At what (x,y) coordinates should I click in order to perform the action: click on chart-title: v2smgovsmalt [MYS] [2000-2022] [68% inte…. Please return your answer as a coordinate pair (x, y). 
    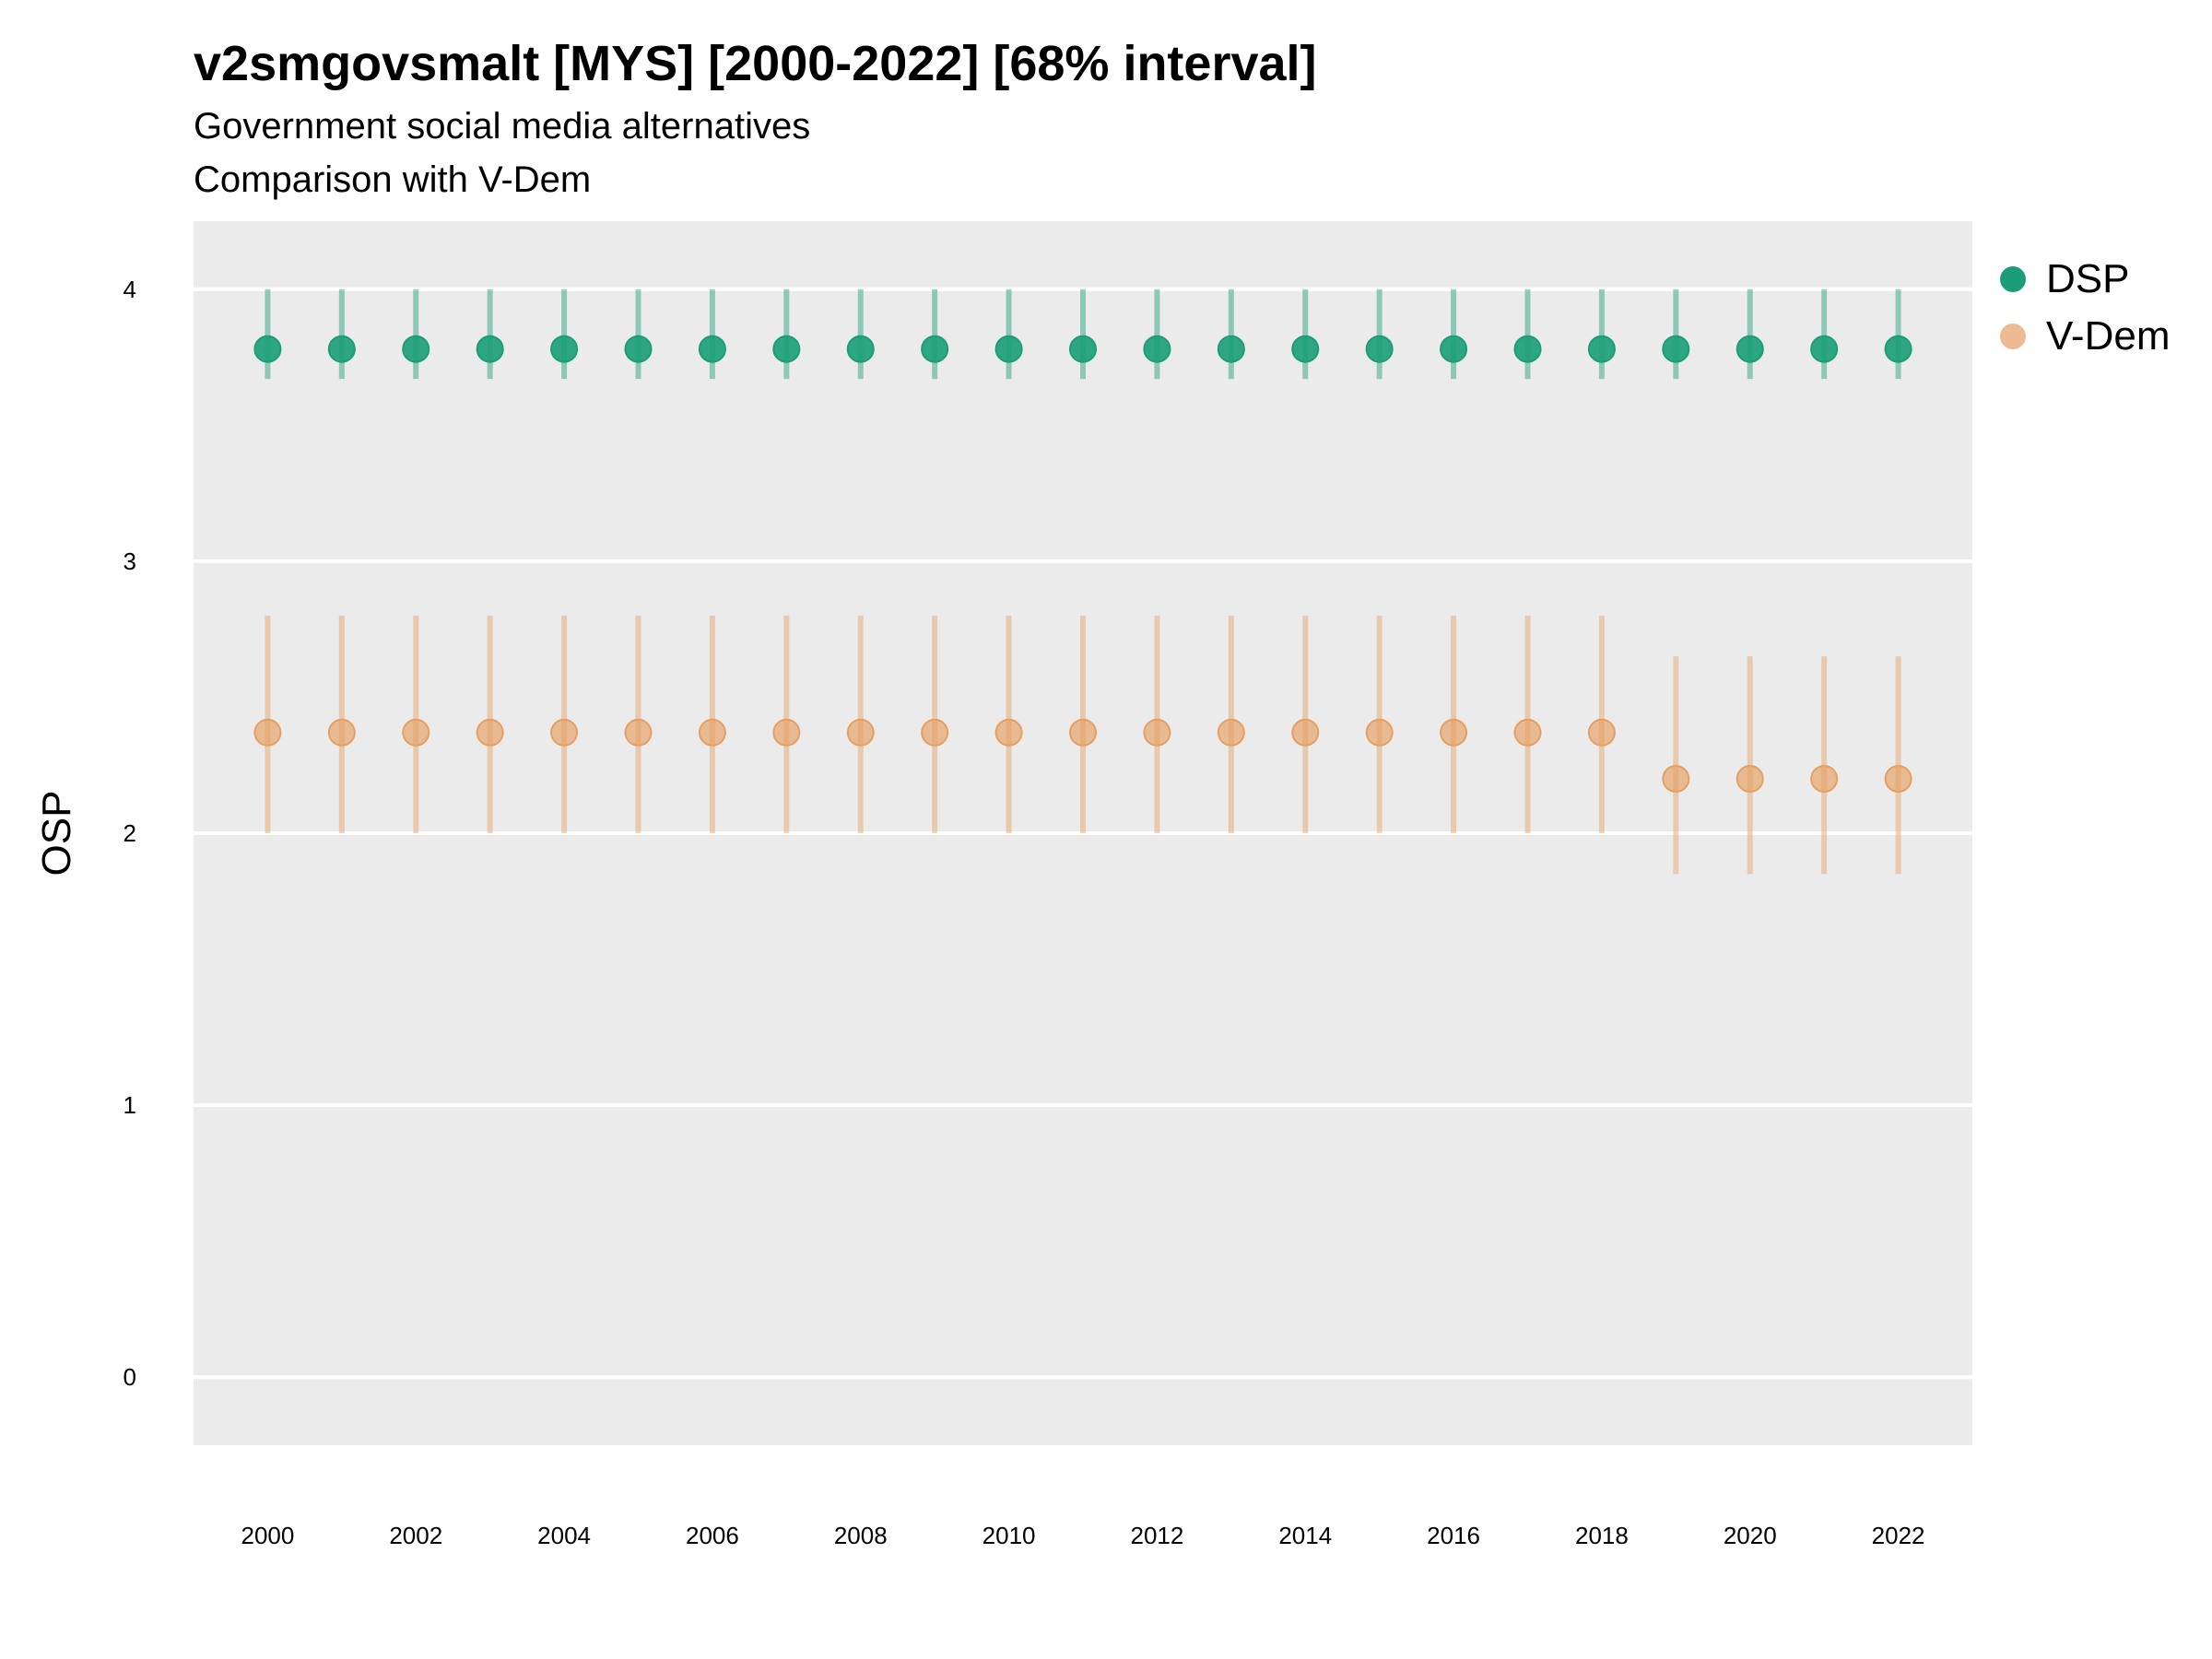
    Looking at the image, I should click on (755, 63).